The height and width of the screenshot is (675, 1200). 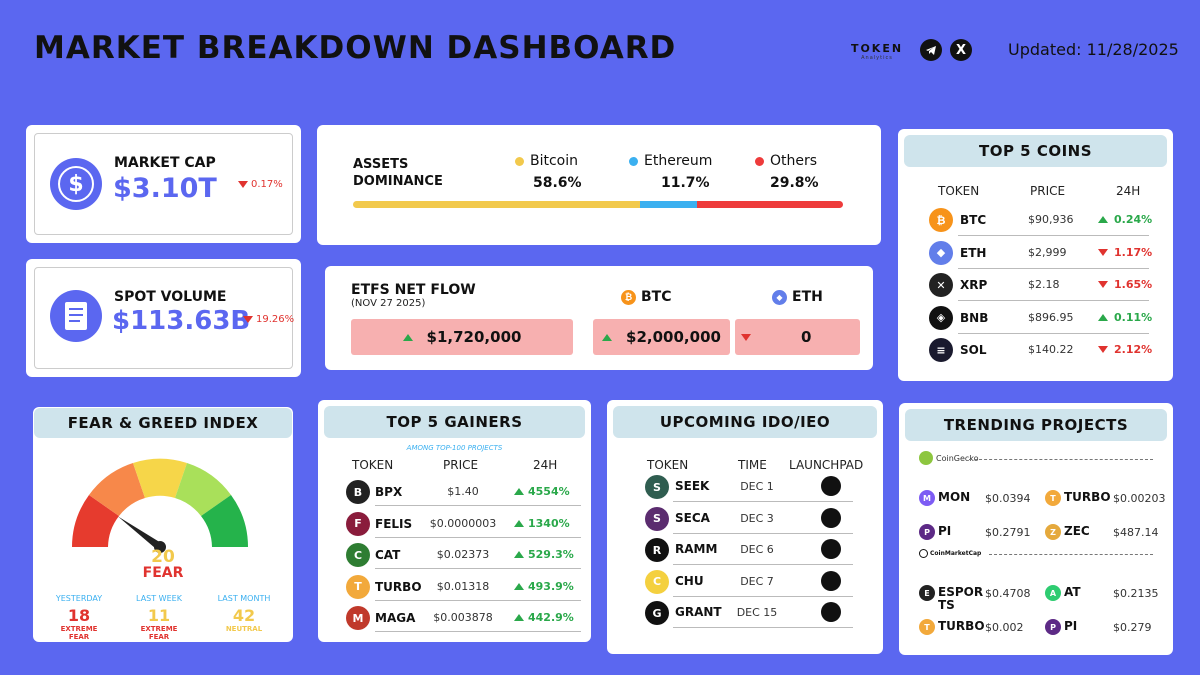 I want to click on ido-time: DEC 3, so click(x=757, y=518).